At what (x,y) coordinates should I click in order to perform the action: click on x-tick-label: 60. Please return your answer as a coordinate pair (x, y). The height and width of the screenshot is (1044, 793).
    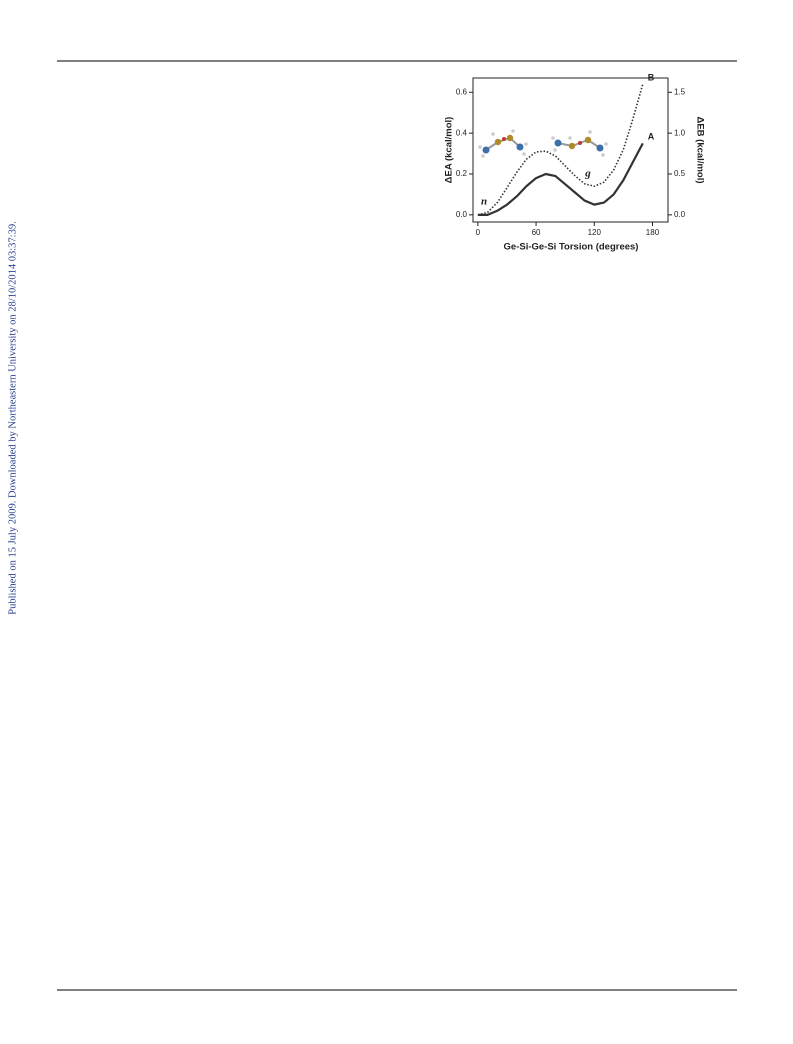
    Looking at the image, I should click on (536, 232).